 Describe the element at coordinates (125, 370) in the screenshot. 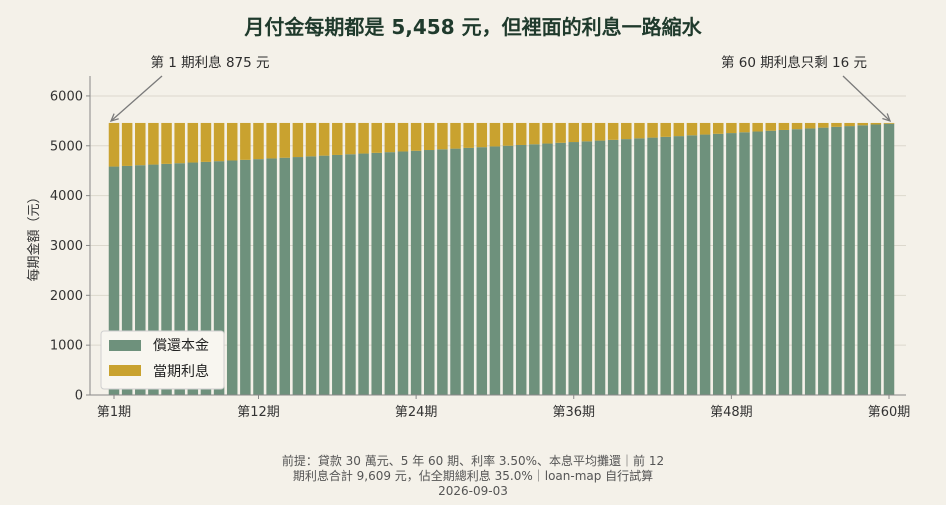

I see `legend-swatch-interest` at that location.